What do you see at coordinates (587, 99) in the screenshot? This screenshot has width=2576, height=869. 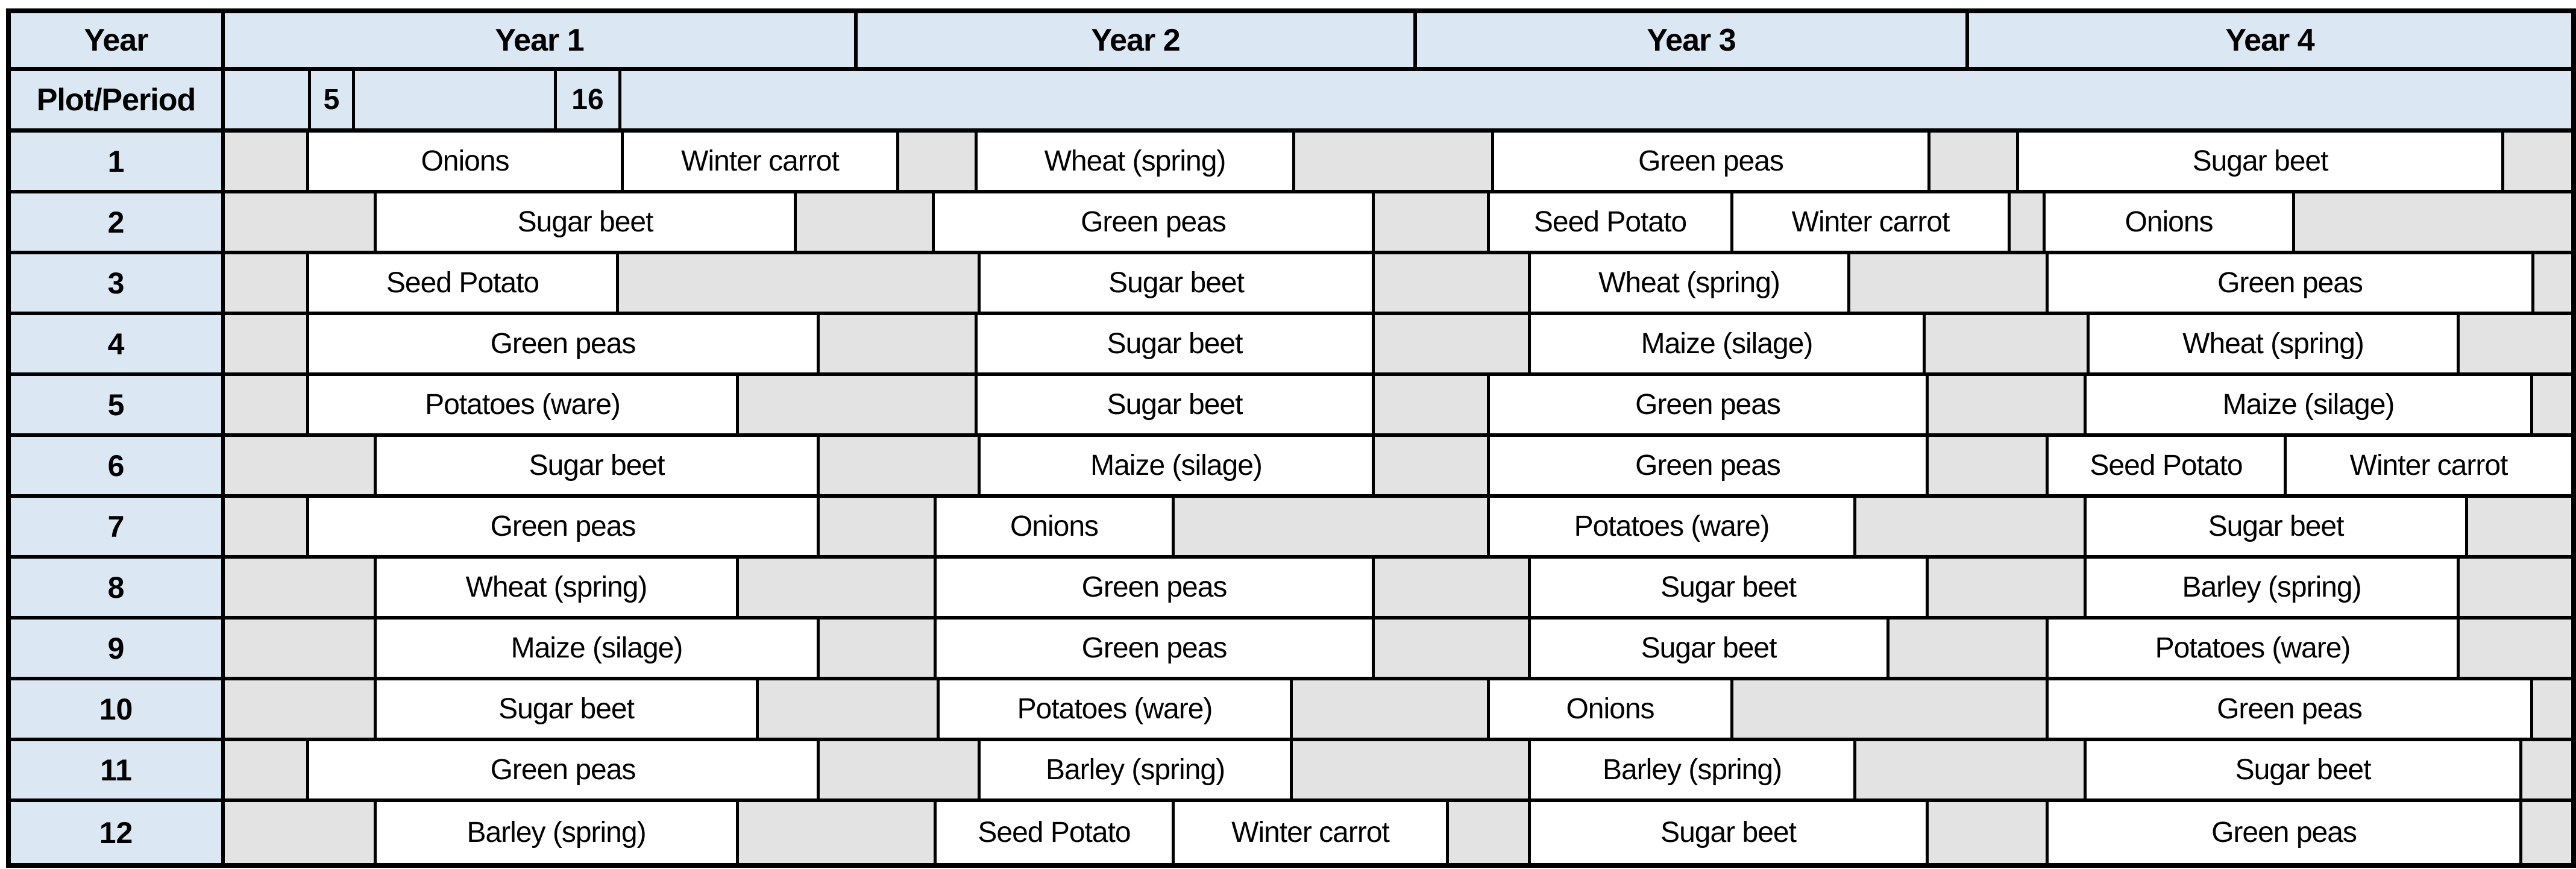 I see `period-cell: 16` at bounding box center [587, 99].